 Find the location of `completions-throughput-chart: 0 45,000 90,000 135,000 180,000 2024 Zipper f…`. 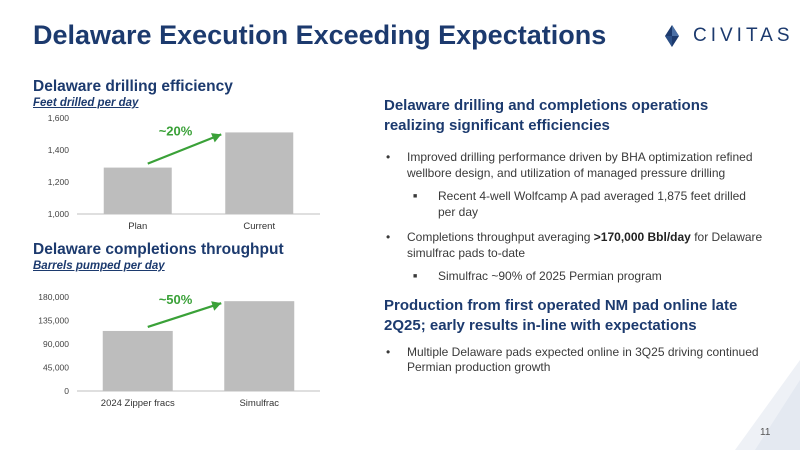

completions-throughput-chart: 0 45,000 90,000 135,000 180,000 2024 Zipper f… is located at coordinates (179, 350).